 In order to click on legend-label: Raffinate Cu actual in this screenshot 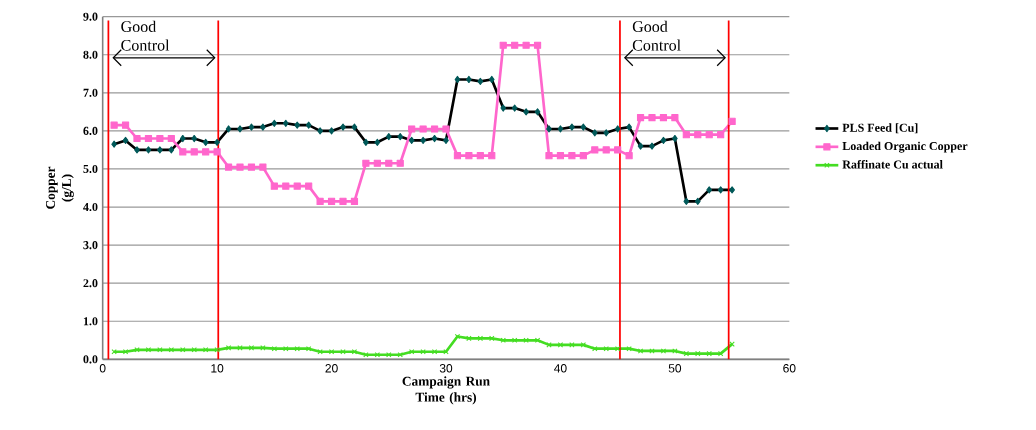, I will do `click(892, 164)`.